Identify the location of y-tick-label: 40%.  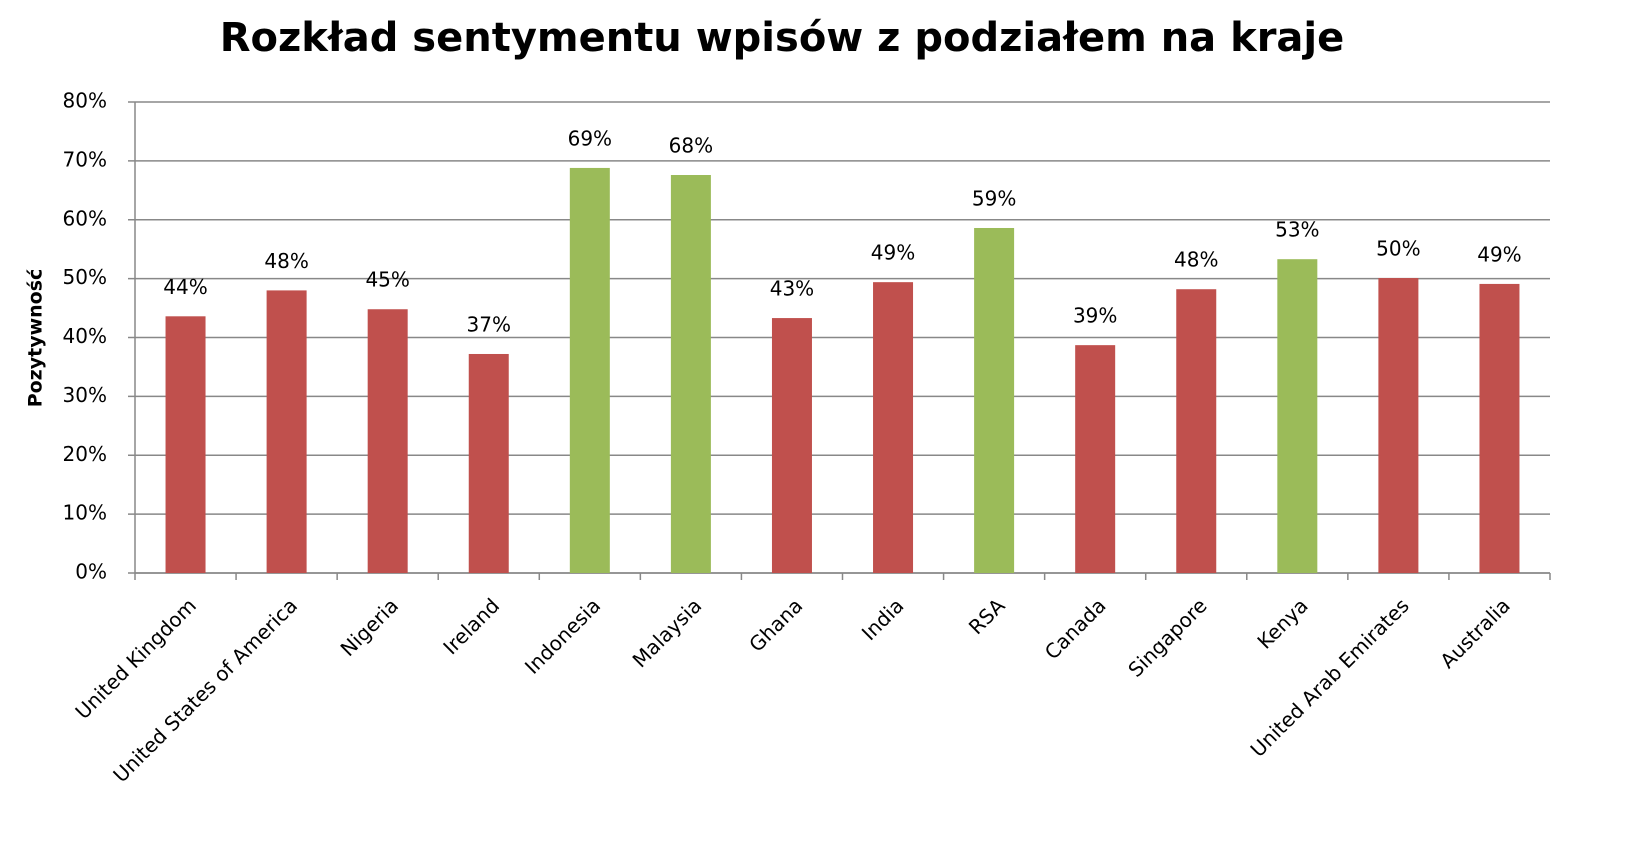
(85, 336).